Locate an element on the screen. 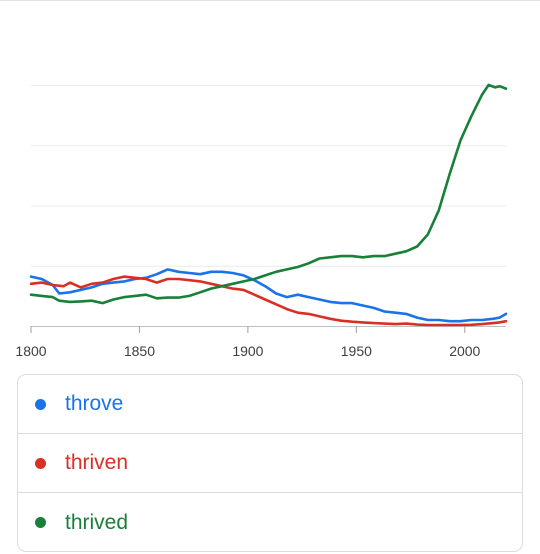 This screenshot has height=554, width=540. top-divider is located at coordinates (270, 0).